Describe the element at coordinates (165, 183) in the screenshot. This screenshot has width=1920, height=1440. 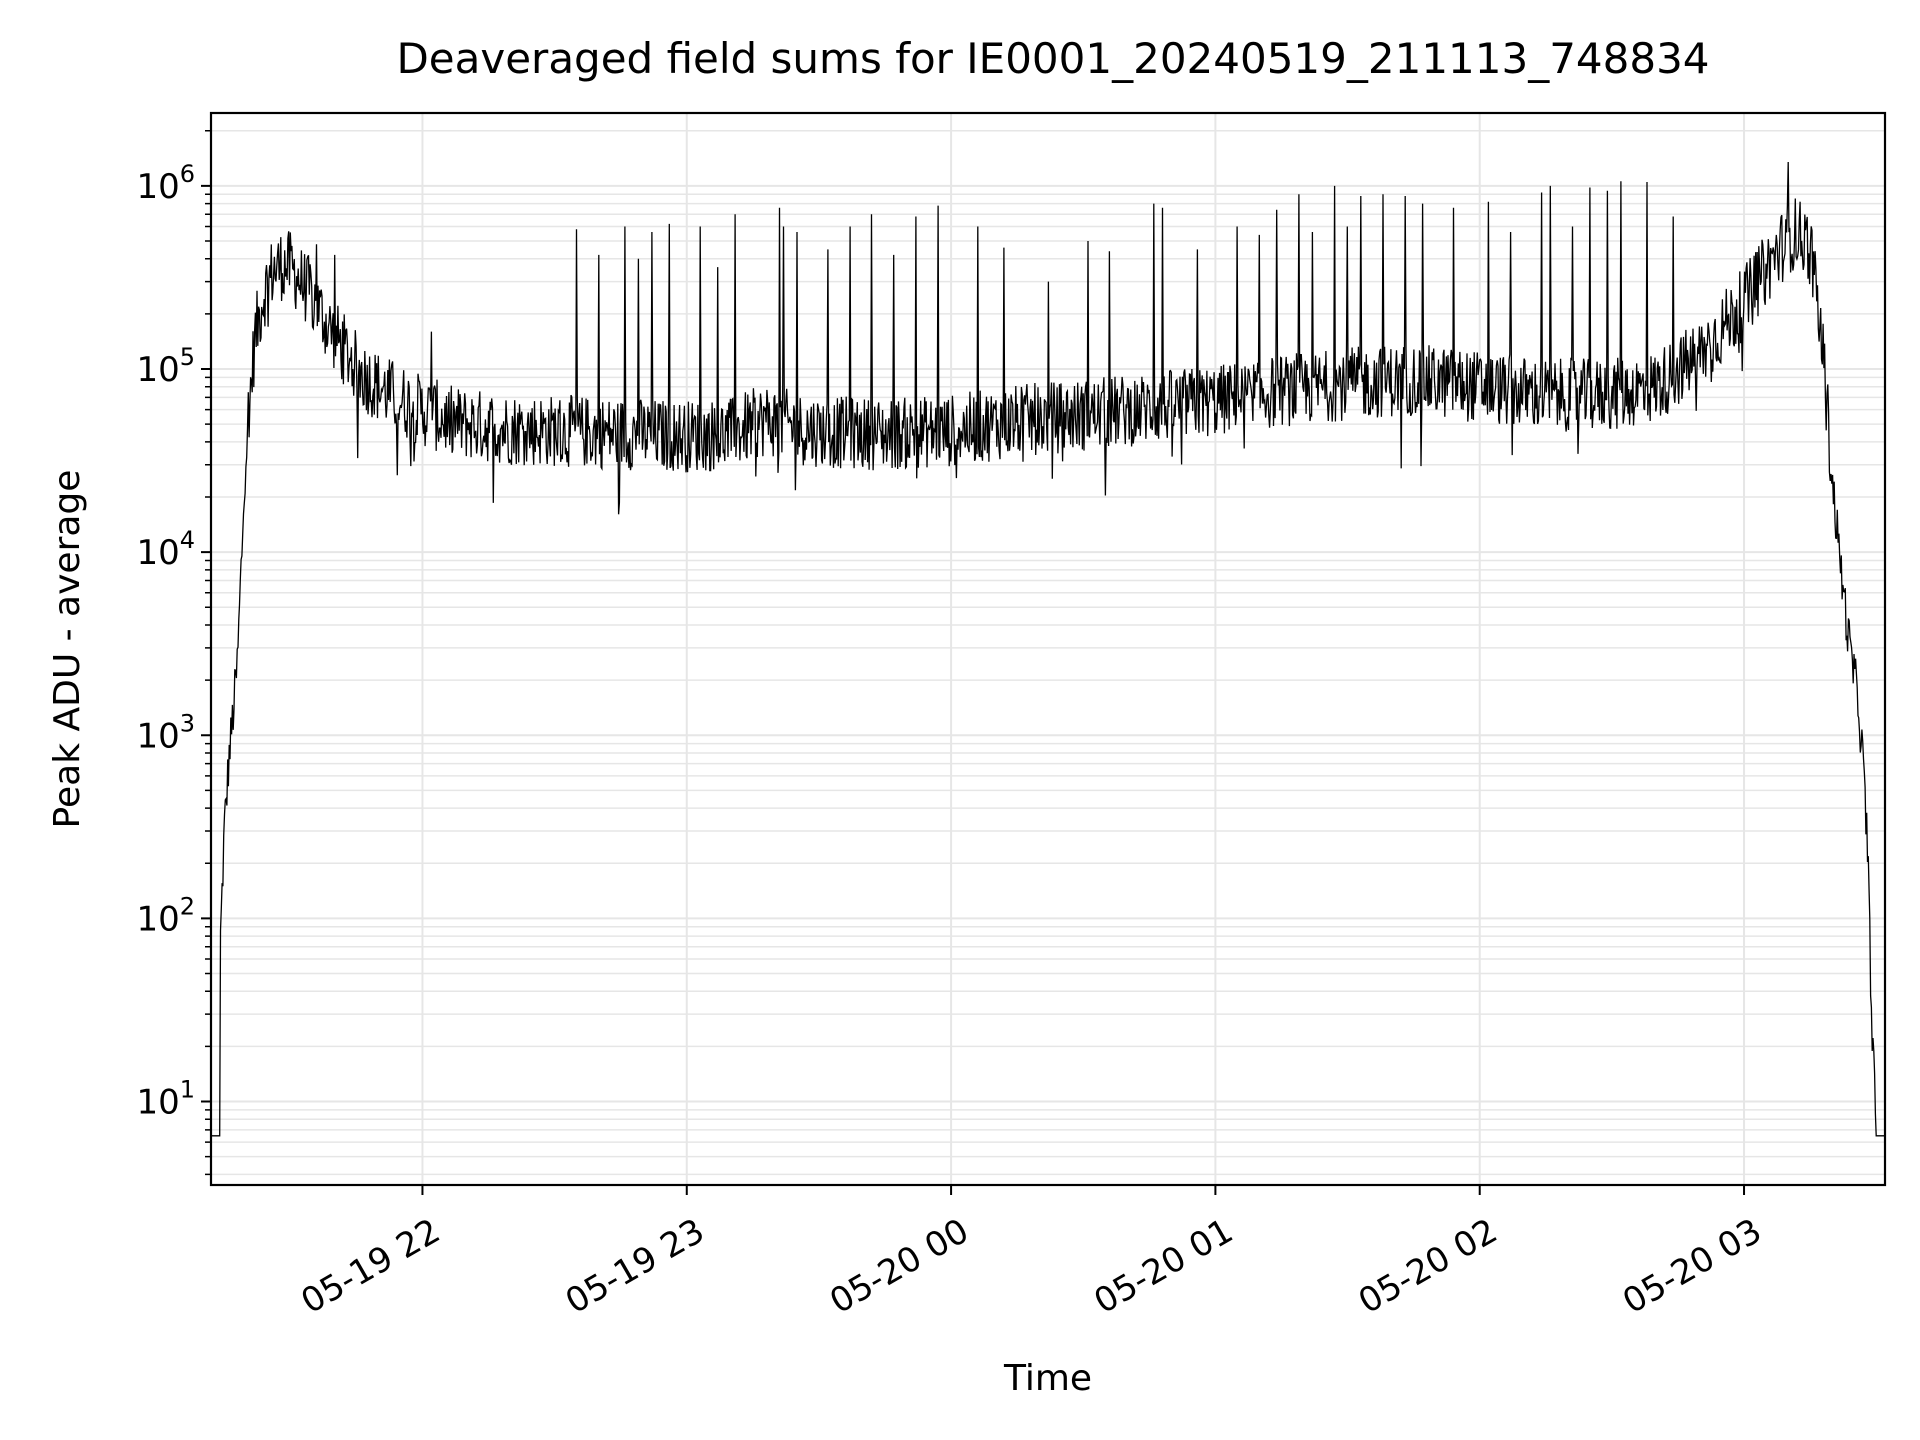
I see `y-tick-label: 10⁶` at that location.